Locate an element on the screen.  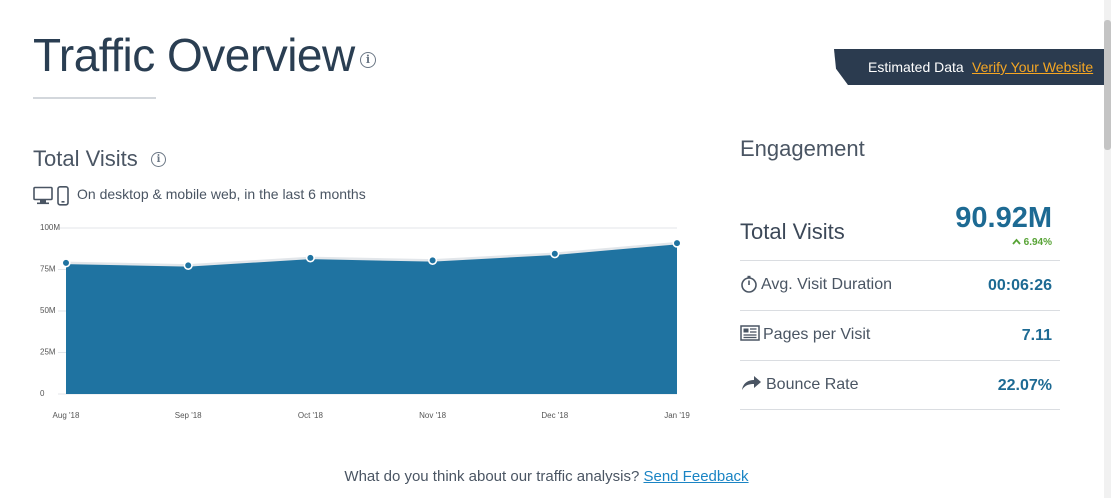
y-tick-label: 50M is located at coordinates (48, 310).